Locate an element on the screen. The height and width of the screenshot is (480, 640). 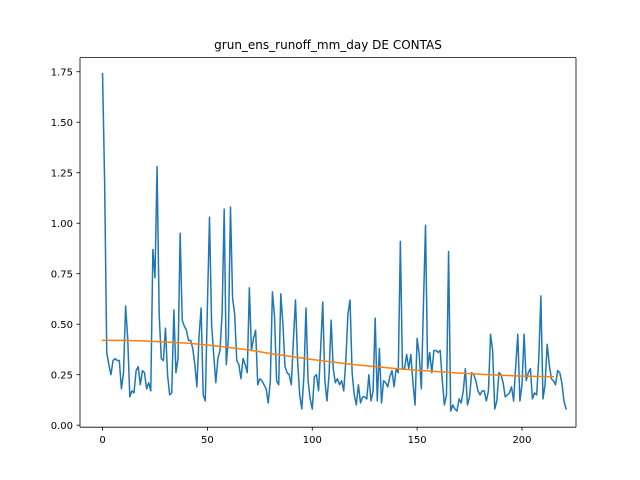
y-tick-label: 1.25 is located at coordinates (62, 173).